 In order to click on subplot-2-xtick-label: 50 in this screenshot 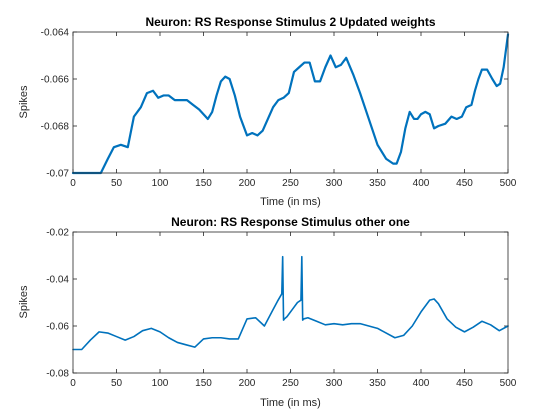, I will do `click(117, 383)`.